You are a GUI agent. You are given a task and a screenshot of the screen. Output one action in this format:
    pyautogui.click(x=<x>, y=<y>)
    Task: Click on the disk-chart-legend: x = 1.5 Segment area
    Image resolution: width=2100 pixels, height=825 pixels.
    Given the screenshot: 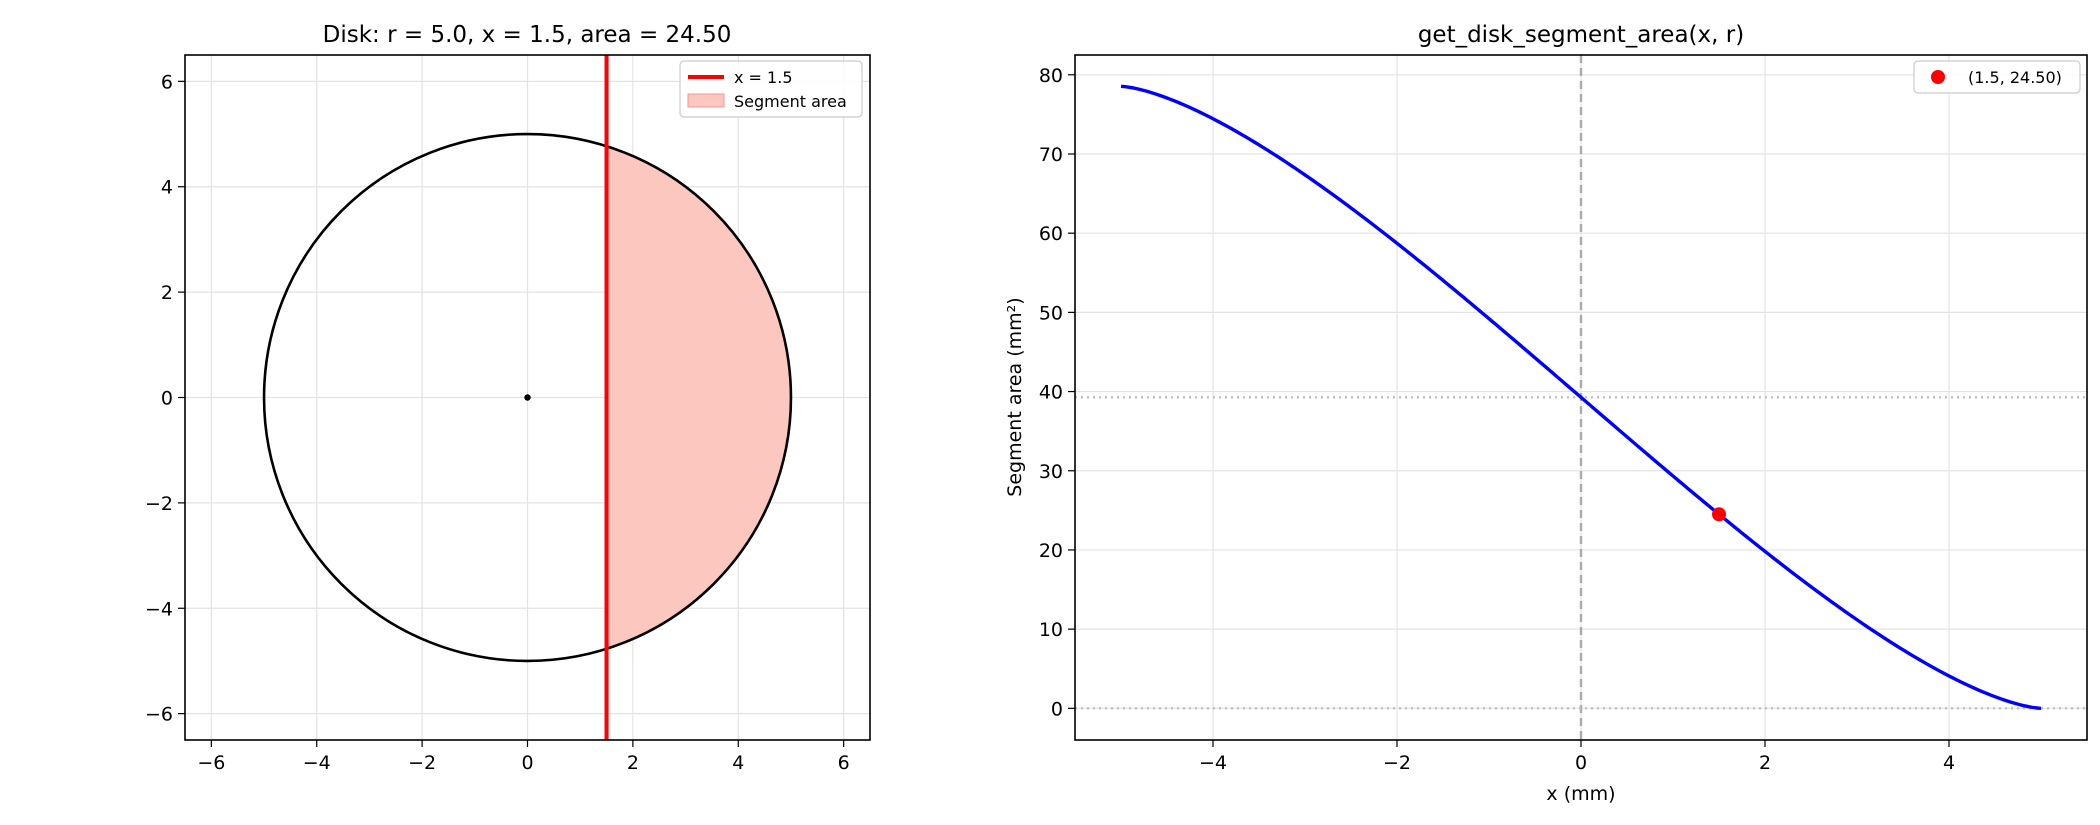 What is the action you would take?
    pyautogui.click(x=771, y=89)
    